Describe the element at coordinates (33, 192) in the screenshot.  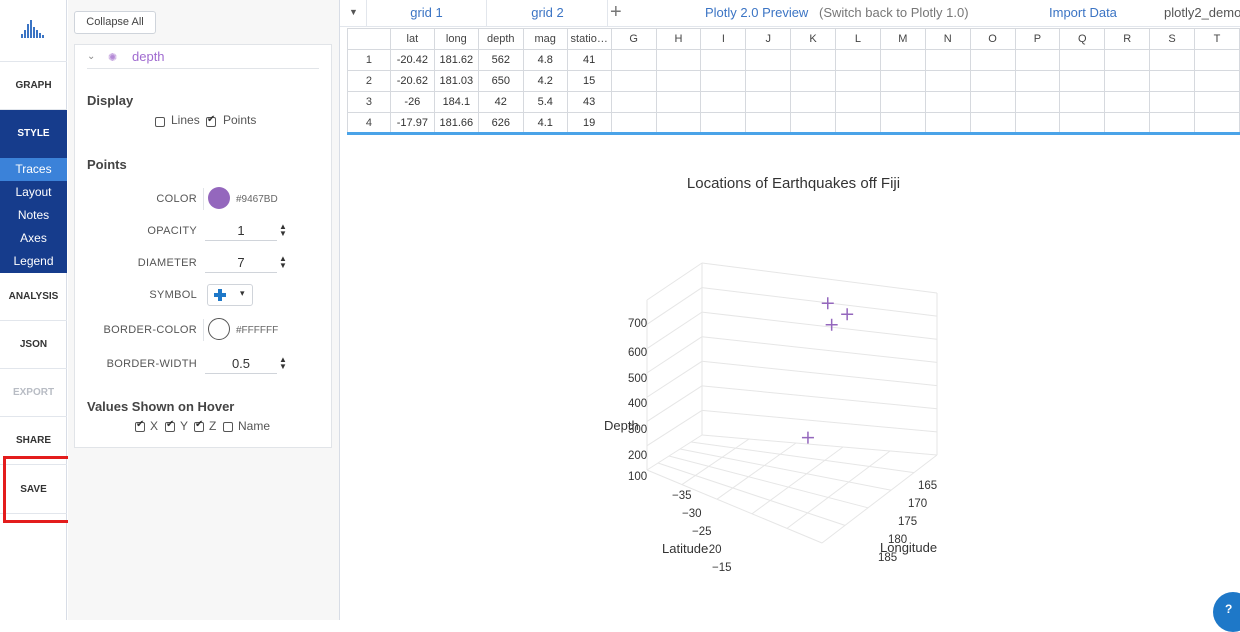
I see `style-subnav-layout: Layout` at that location.